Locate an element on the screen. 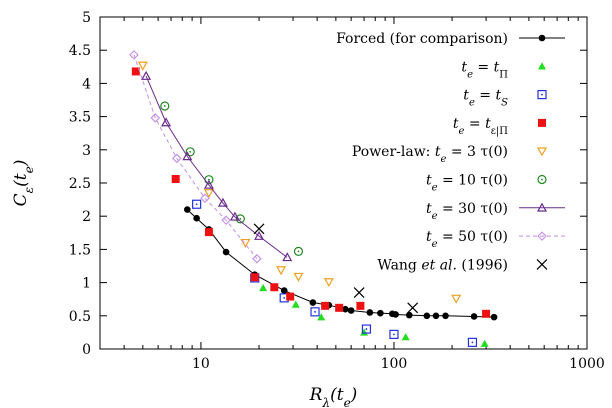  legend-label: te = 30 τ(0) is located at coordinates (467, 211).